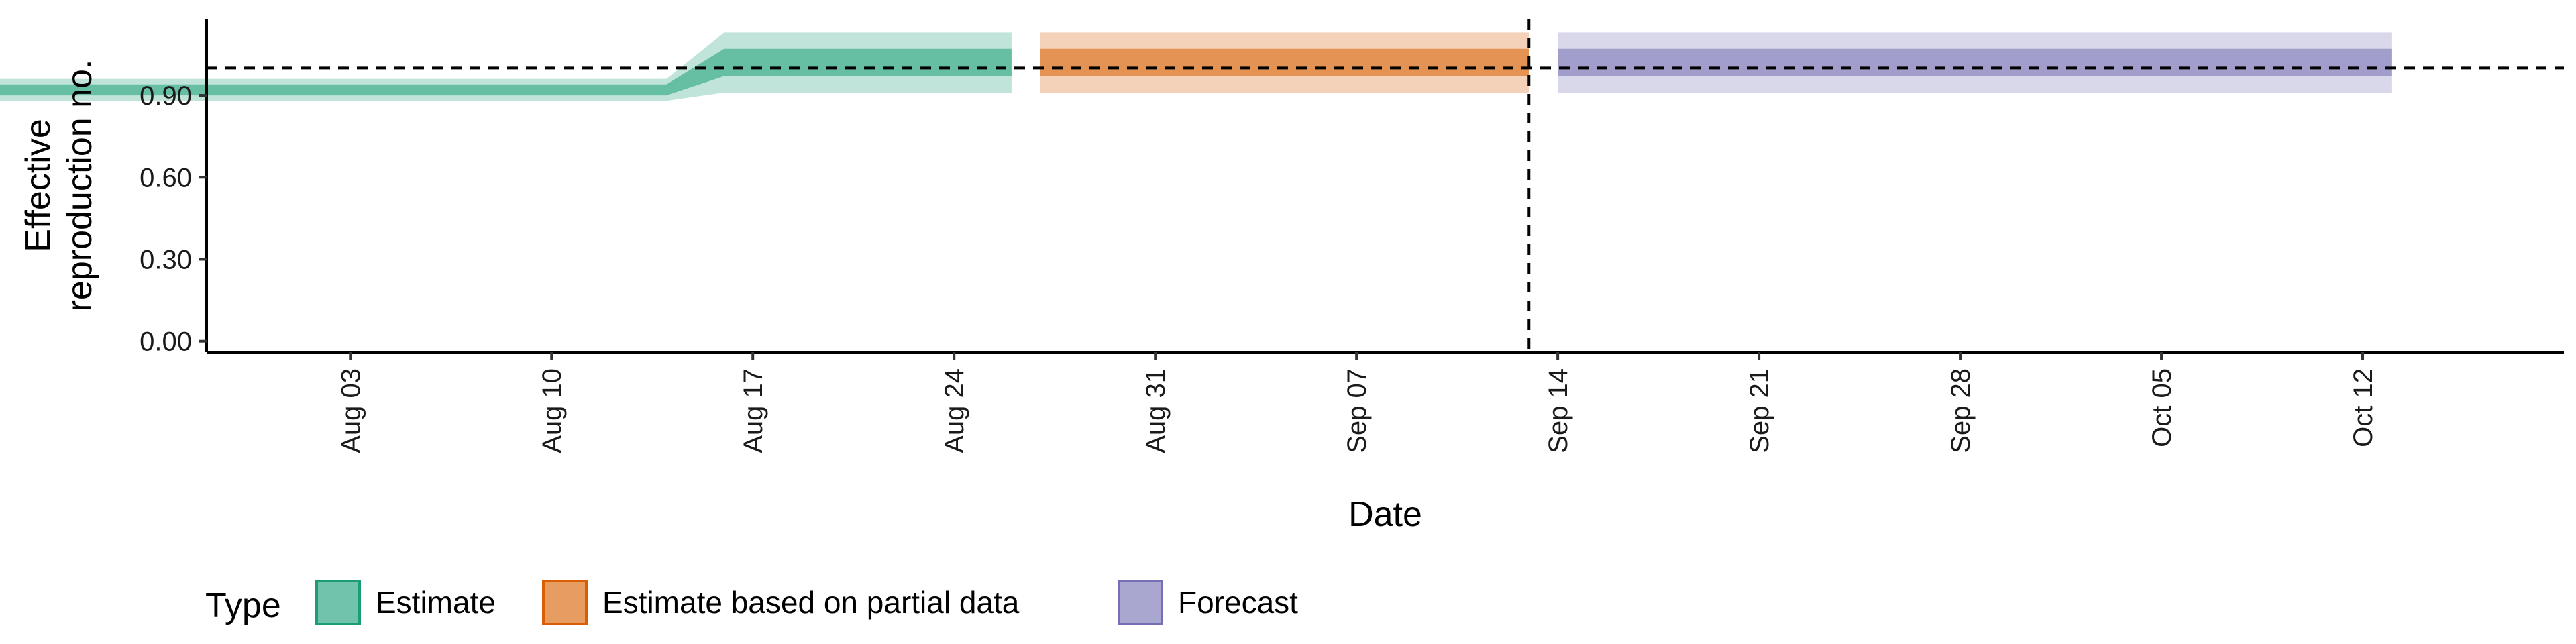 This screenshot has width=2576, height=644. What do you see at coordinates (79, 186) in the screenshot?
I see `y-axis-title-line-2: reproduction no.` at bounding box center [79, 186].